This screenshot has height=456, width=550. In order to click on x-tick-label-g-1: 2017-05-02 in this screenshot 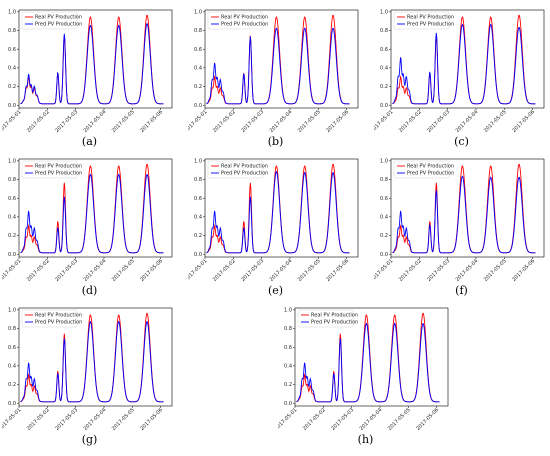, I will do `click(38, 419)`.